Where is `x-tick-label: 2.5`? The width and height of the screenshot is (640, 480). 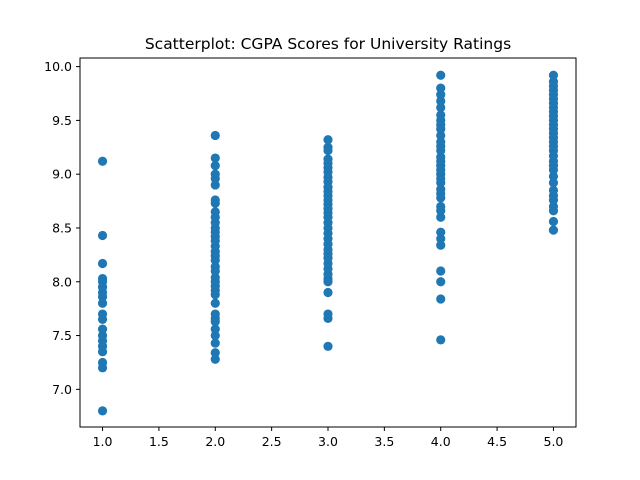 x-tick-label: 2.5 is located at coordinates (272, 441).